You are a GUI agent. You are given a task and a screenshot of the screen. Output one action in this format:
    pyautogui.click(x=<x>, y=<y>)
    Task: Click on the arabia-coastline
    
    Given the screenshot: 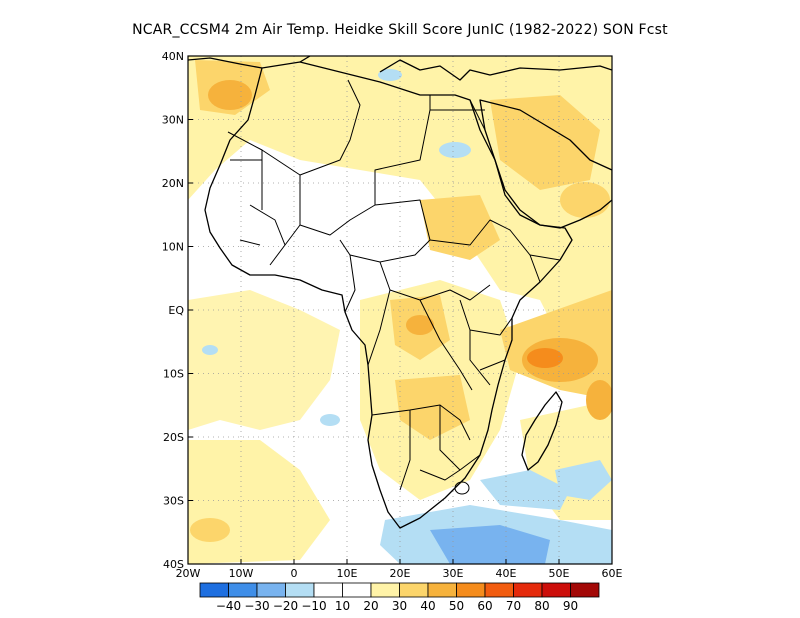 What is the action you would take?
    pyautogui.click(x=545, y=164)
    